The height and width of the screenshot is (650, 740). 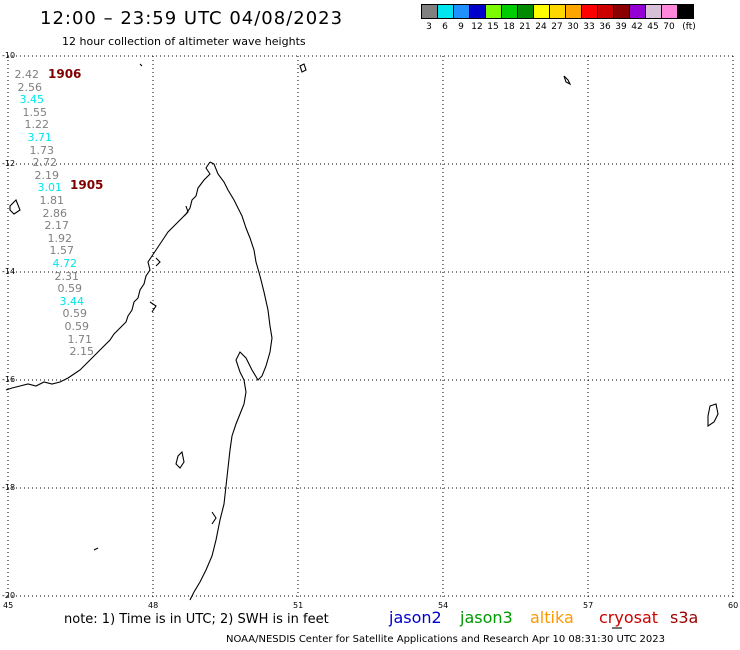 I want to click on color-legend, so click(x=557, y=11).